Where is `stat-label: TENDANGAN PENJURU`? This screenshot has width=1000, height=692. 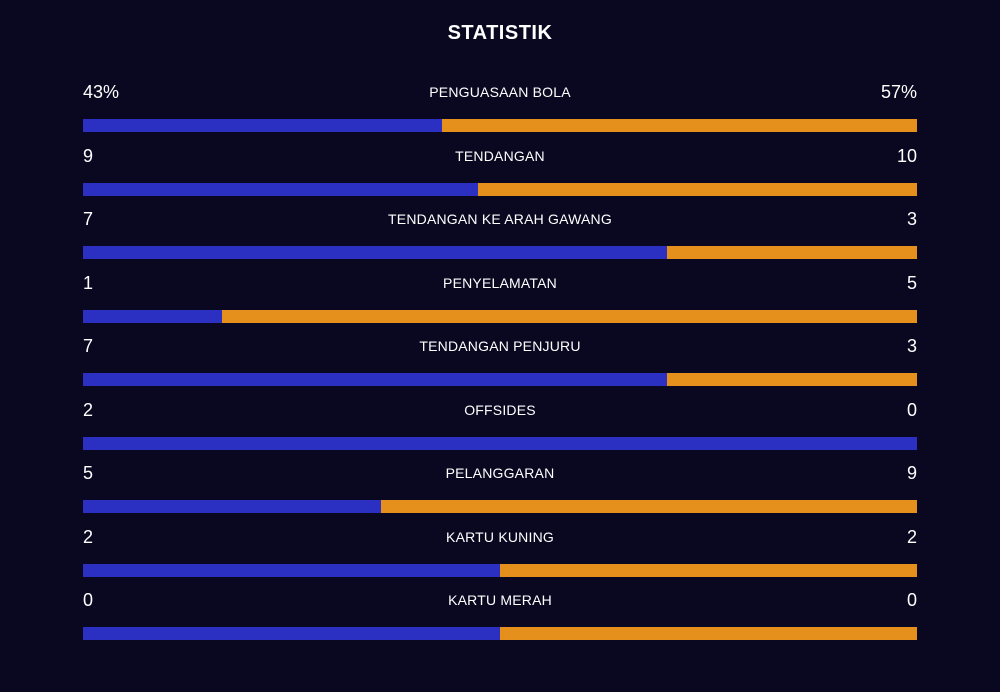 stat-label: TENDANGAN PENJURU is located at coordinates (500, 346).